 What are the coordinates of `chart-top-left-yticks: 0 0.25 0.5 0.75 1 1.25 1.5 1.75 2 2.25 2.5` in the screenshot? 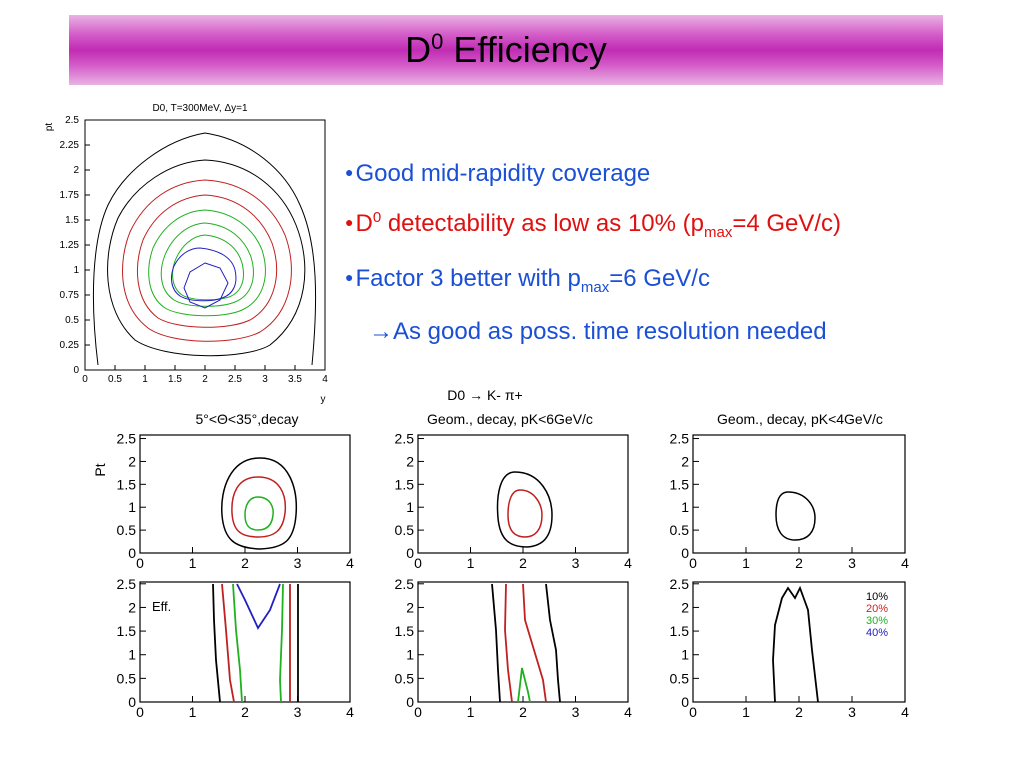 It's located at (75, 245).